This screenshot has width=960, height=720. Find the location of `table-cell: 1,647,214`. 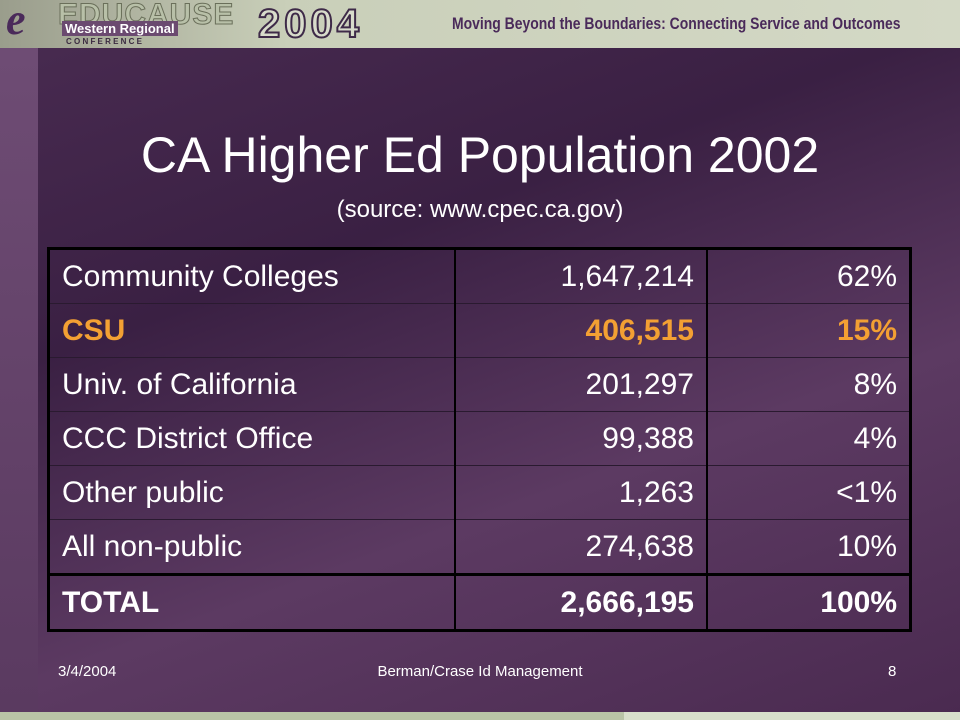

table-cell: 1,647,214 is located at coordinates (581, 276).